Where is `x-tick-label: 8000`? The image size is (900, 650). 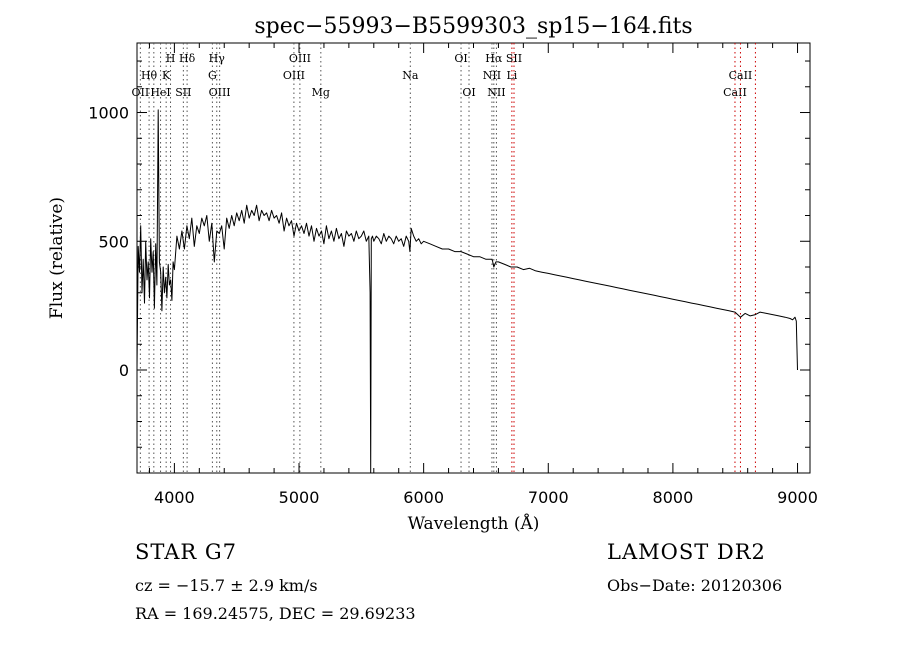 x-tick-label: 8000 is located at coordinates (673, 497).